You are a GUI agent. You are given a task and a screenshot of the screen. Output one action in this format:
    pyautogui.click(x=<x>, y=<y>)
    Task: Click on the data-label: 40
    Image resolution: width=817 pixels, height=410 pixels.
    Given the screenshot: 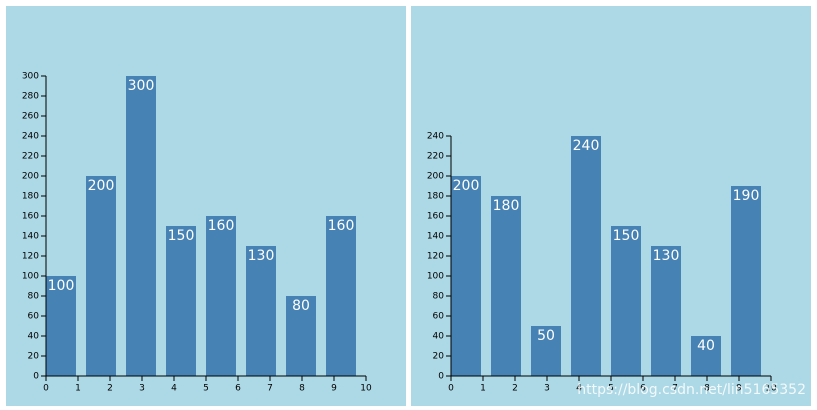 What is the action you would take?
    pyautogui.click(x=706, y=346)
    